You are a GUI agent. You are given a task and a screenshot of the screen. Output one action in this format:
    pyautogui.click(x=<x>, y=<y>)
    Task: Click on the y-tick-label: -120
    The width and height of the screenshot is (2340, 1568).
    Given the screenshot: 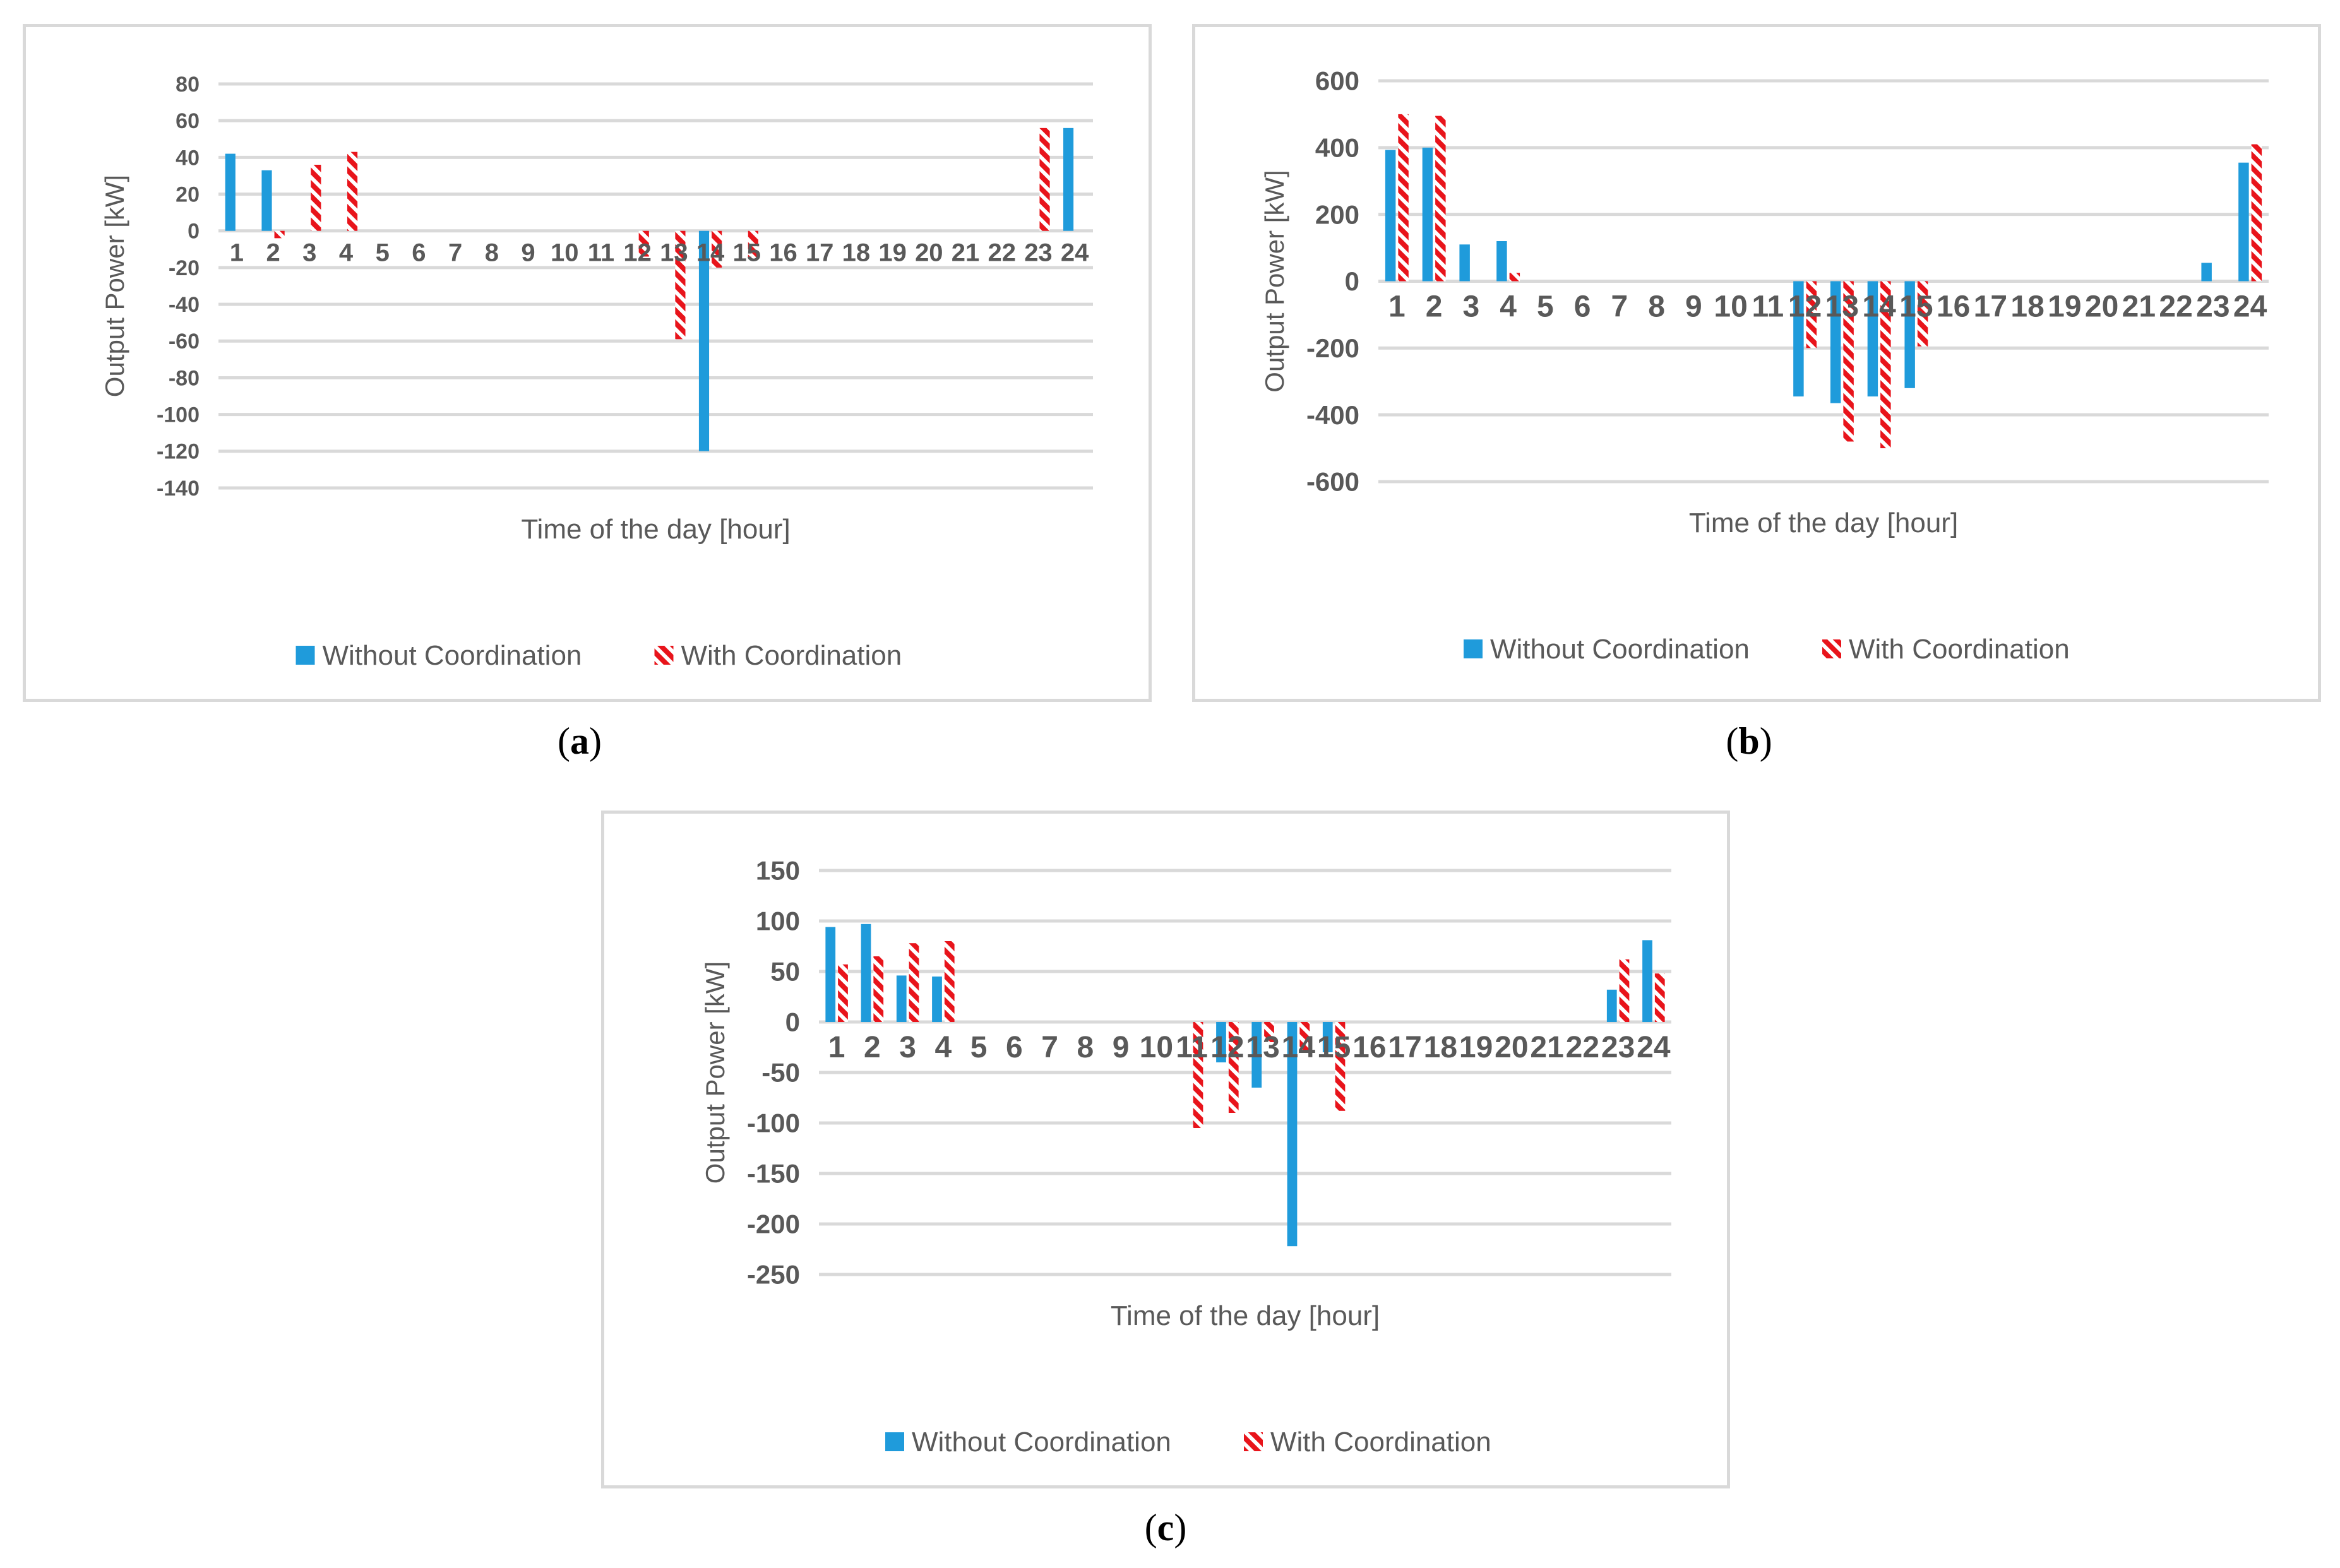 What is the action you would take?
    pyautogui.click(x=178, y=452)
    